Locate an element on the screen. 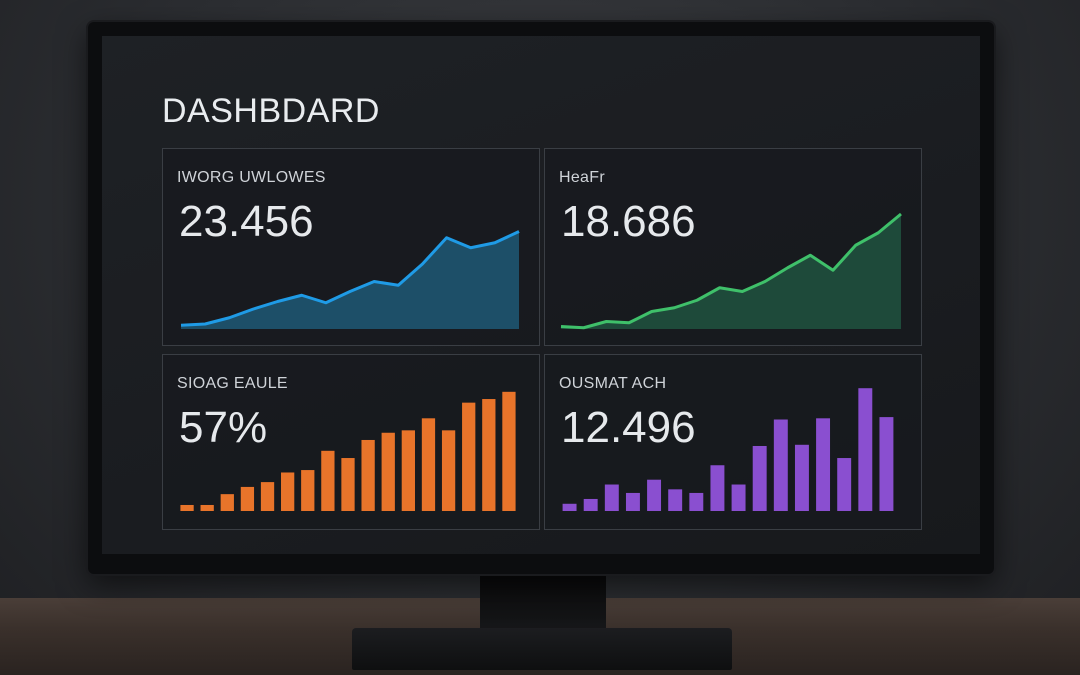 The image size is (1080, 675). metric-card-label: HeaFr is located at coordinates (582, 177).